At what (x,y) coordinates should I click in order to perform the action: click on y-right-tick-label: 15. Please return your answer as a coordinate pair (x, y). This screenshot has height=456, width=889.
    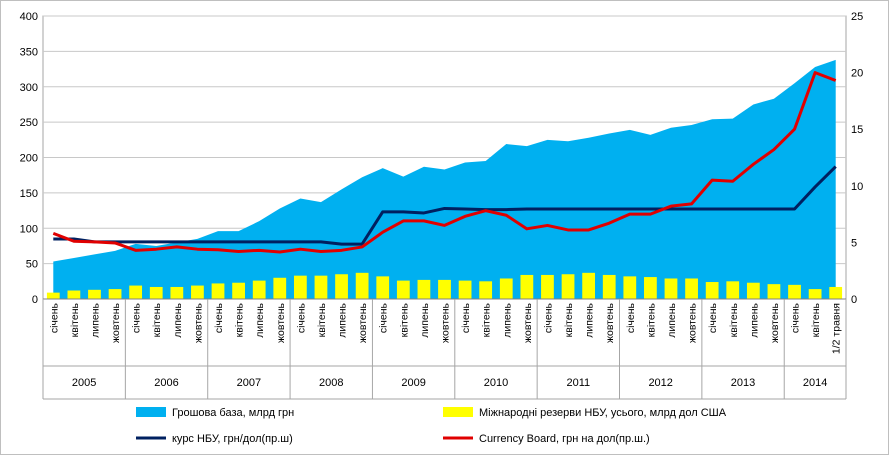
    Looking at the image, I should click on (857, 130).